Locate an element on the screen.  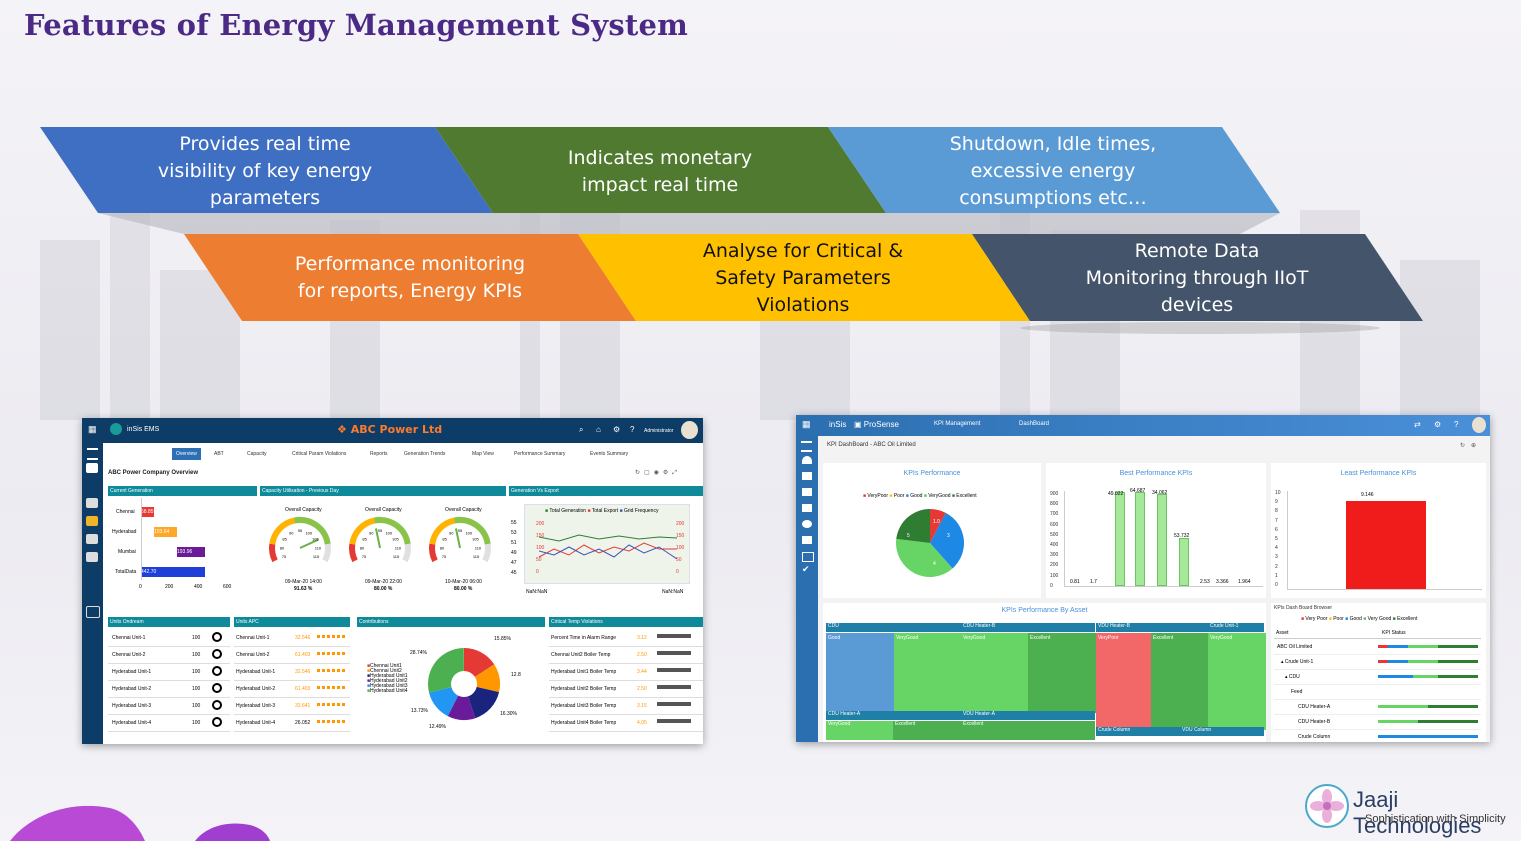
prosense-sidebar: ✔ is located at coordinates (807, 589).